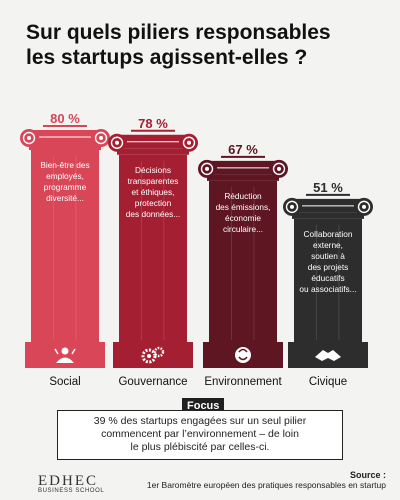 This screenshot has height=500, width=400. Describe the element at coordinates (152, 382) in the screenshot. I see `category-label: Gouvernance` at that location.